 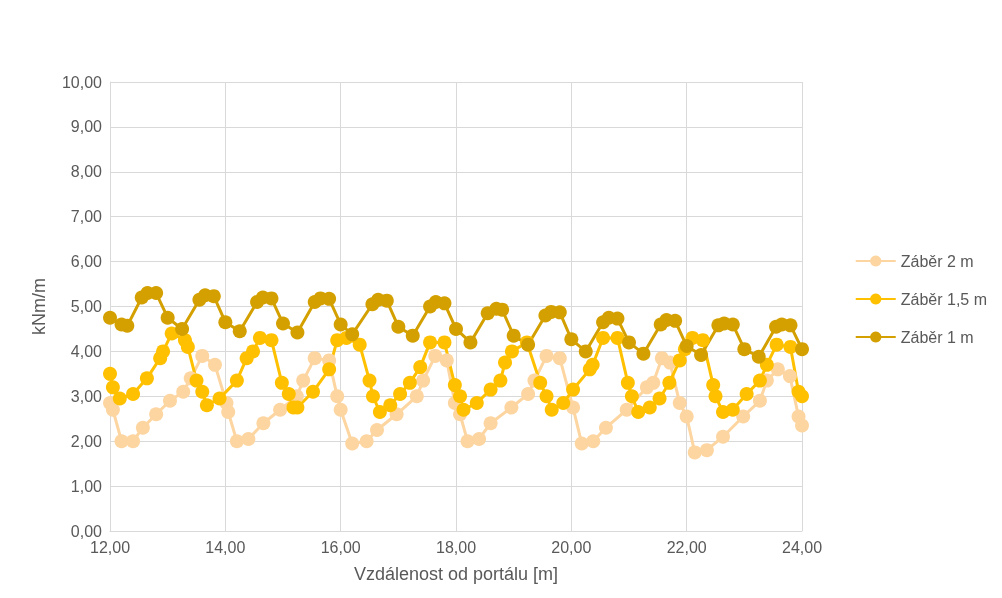 I want to click on y-tick-label: 4,00, so click(x=86, y=351).